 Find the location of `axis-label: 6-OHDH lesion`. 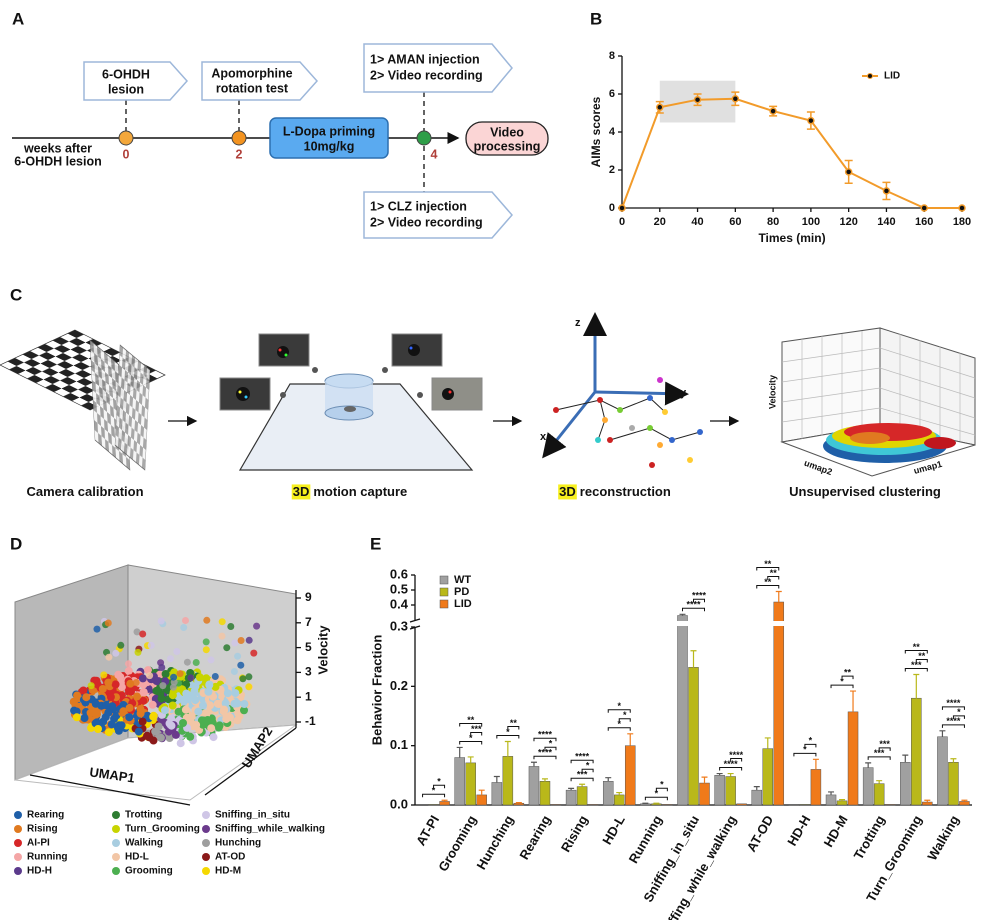

axis-label: 6-OHDH lesion is located at coordinates (58, 161).